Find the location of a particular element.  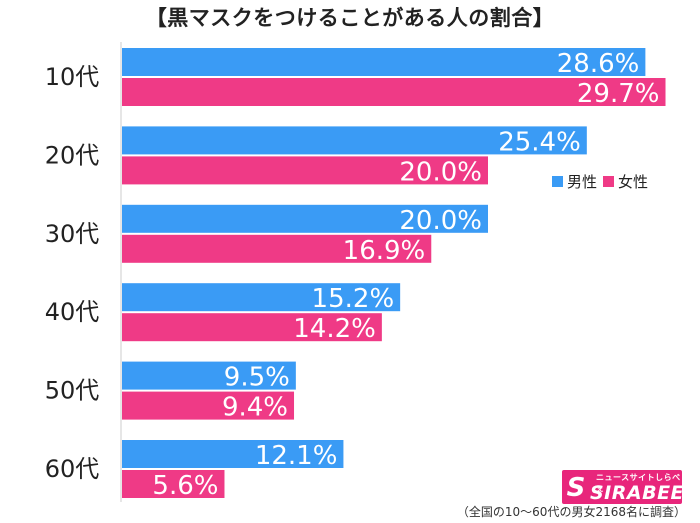

data-label-female: 5.6% is located at coordinates (185, 486).